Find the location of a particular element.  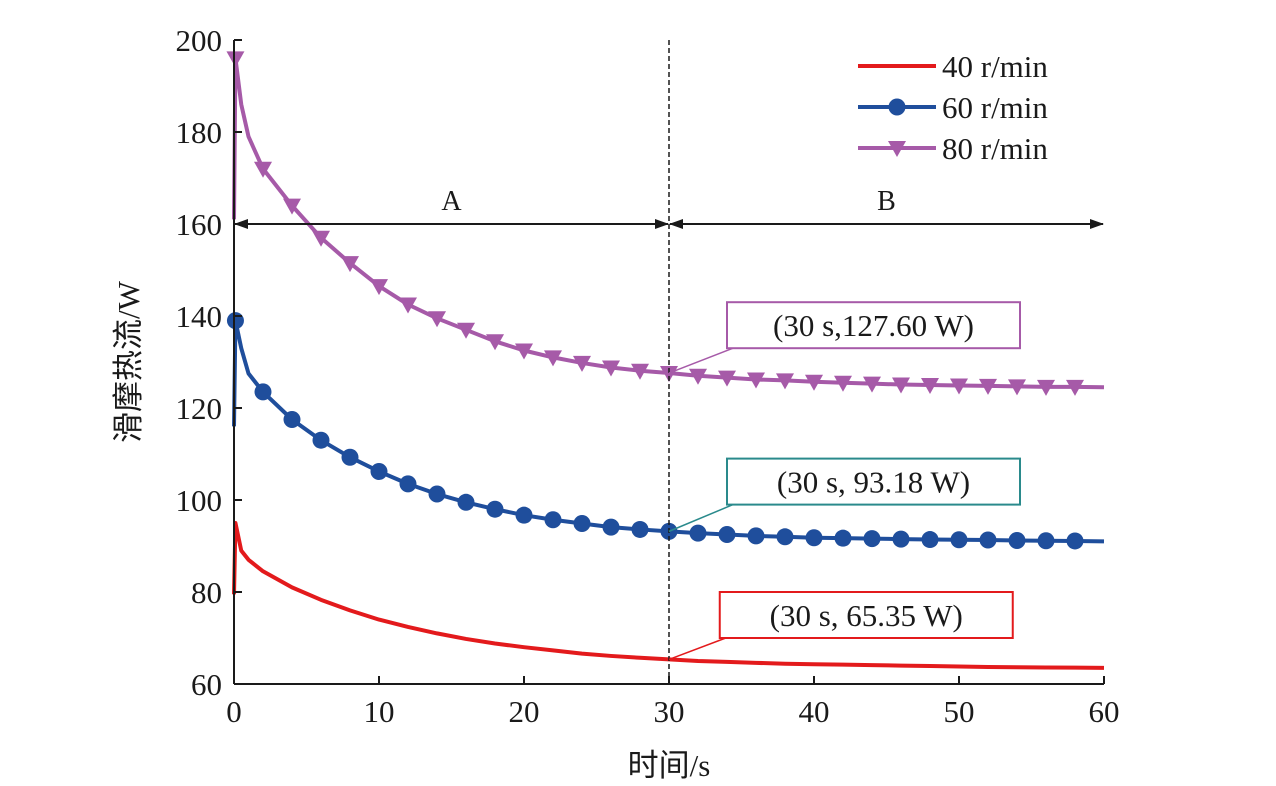

callout-label: (30 s, 65.35 W) is located at coordinates (866, 615).